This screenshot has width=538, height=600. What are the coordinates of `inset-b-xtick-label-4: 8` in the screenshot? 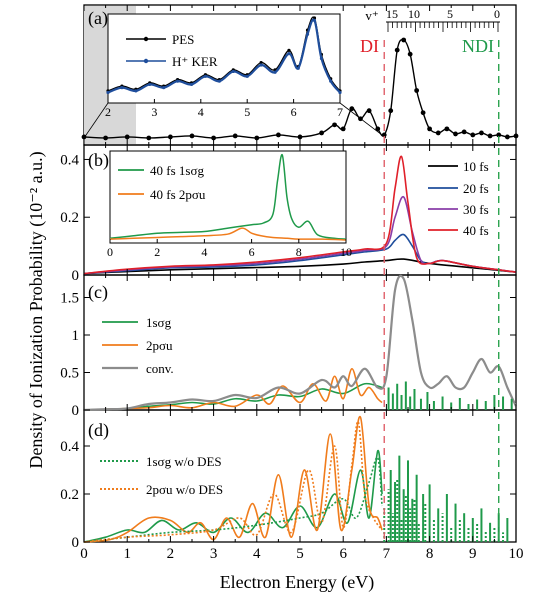 It's located at (299, 252).